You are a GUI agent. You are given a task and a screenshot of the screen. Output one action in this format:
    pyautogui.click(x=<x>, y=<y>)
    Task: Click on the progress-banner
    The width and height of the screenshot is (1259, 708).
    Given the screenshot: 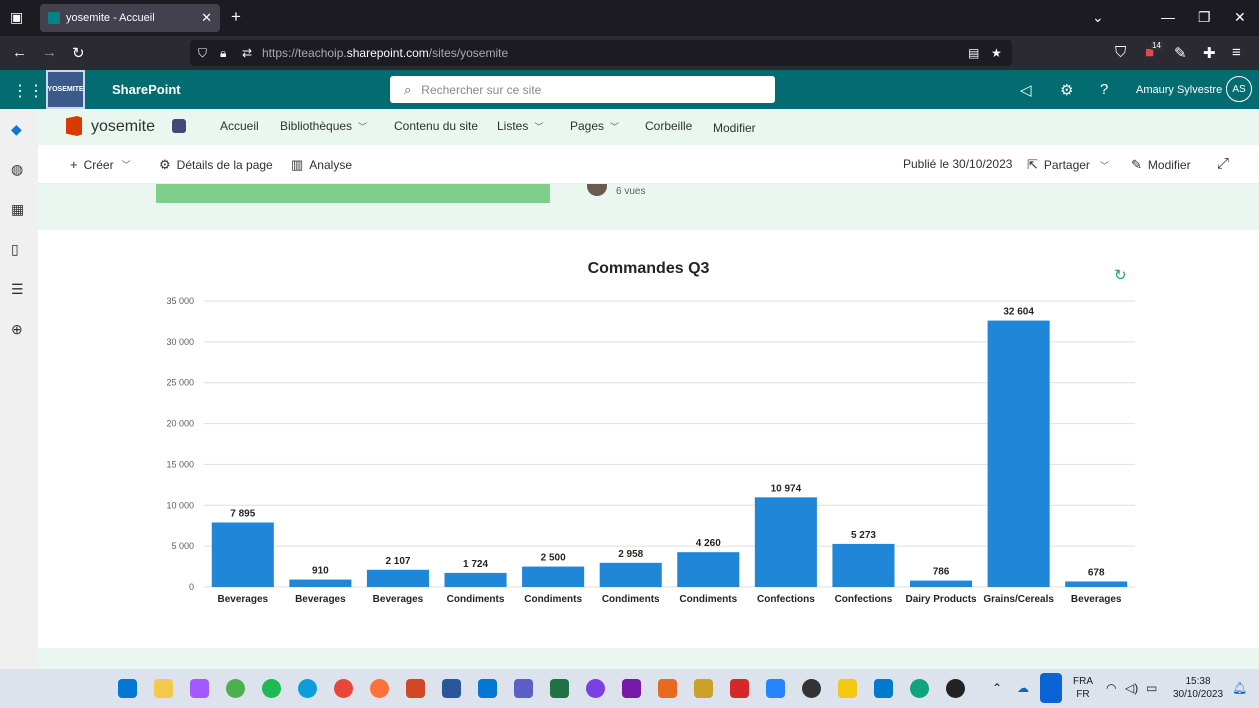 What is the action you would take?
    pyautogui.click(x=353, y=193)
    